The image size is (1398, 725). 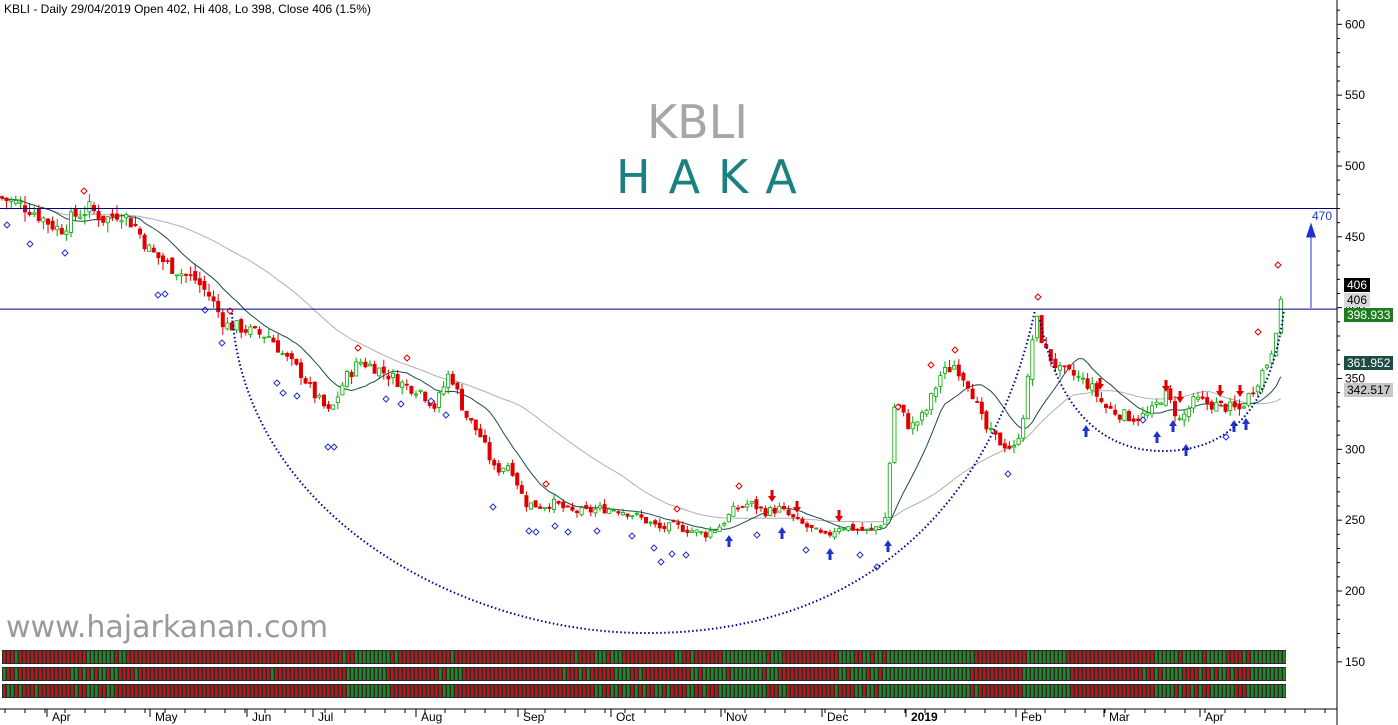 What do you see at coordinates (529, 531) in the screenshot?
I see `low-diamond-marker` at bounding box center [529, 531].